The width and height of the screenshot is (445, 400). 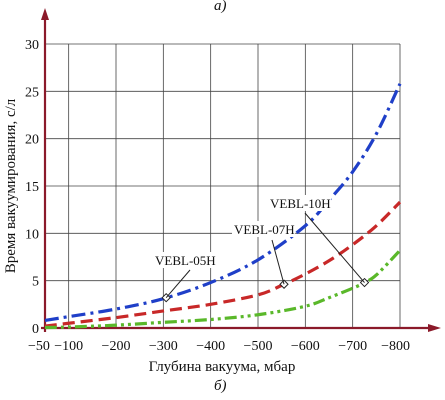 What do you see at coordinates (305, 346) in the screenshot?
I see `x-tick-label: −600` at bounding box center [305, 346].